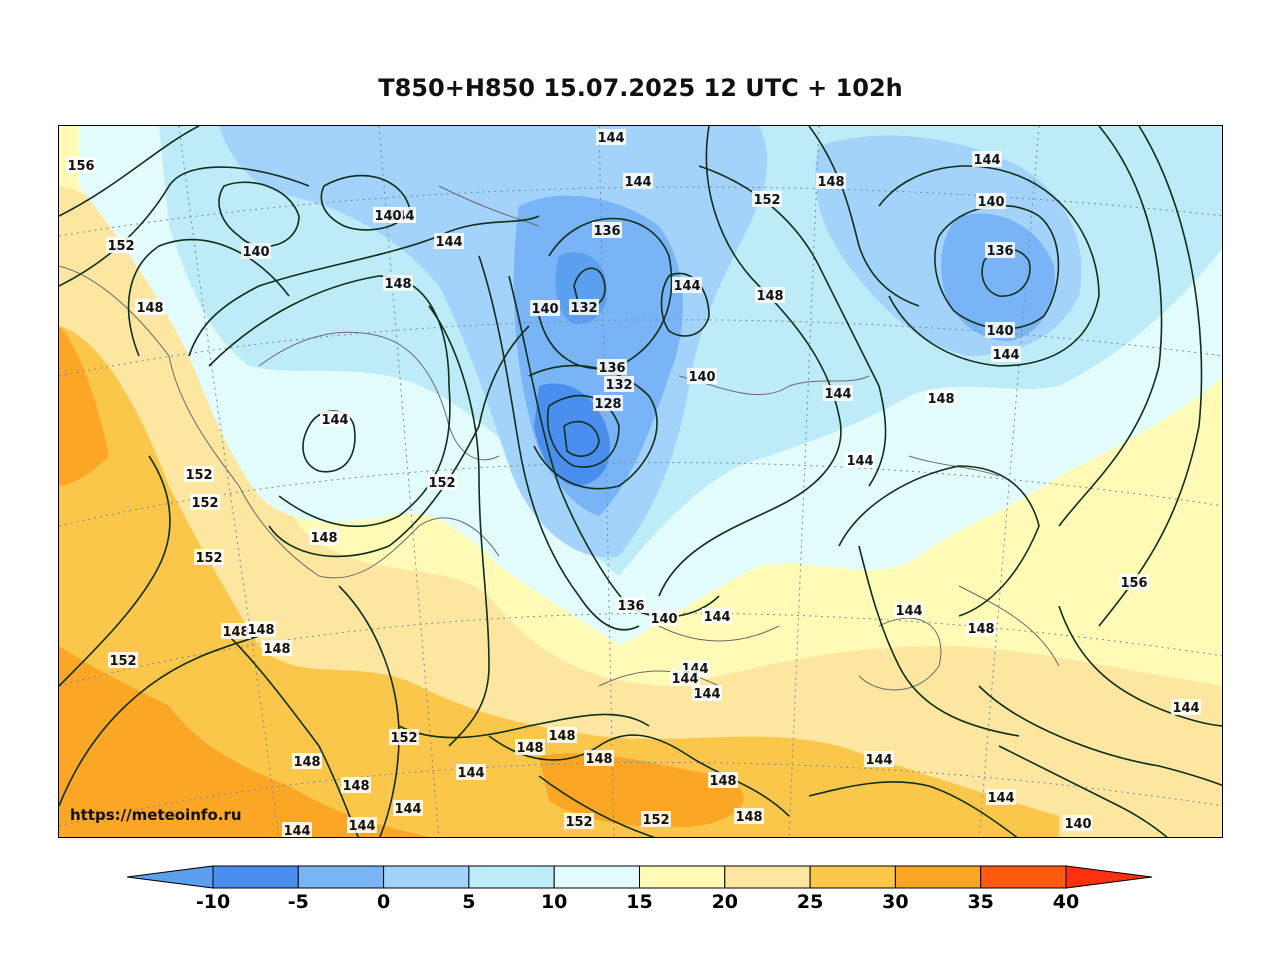  Describe the element at coordinates (1066, 902) in the screenshot. I see `colorbar-tick-label: 40` at that location.